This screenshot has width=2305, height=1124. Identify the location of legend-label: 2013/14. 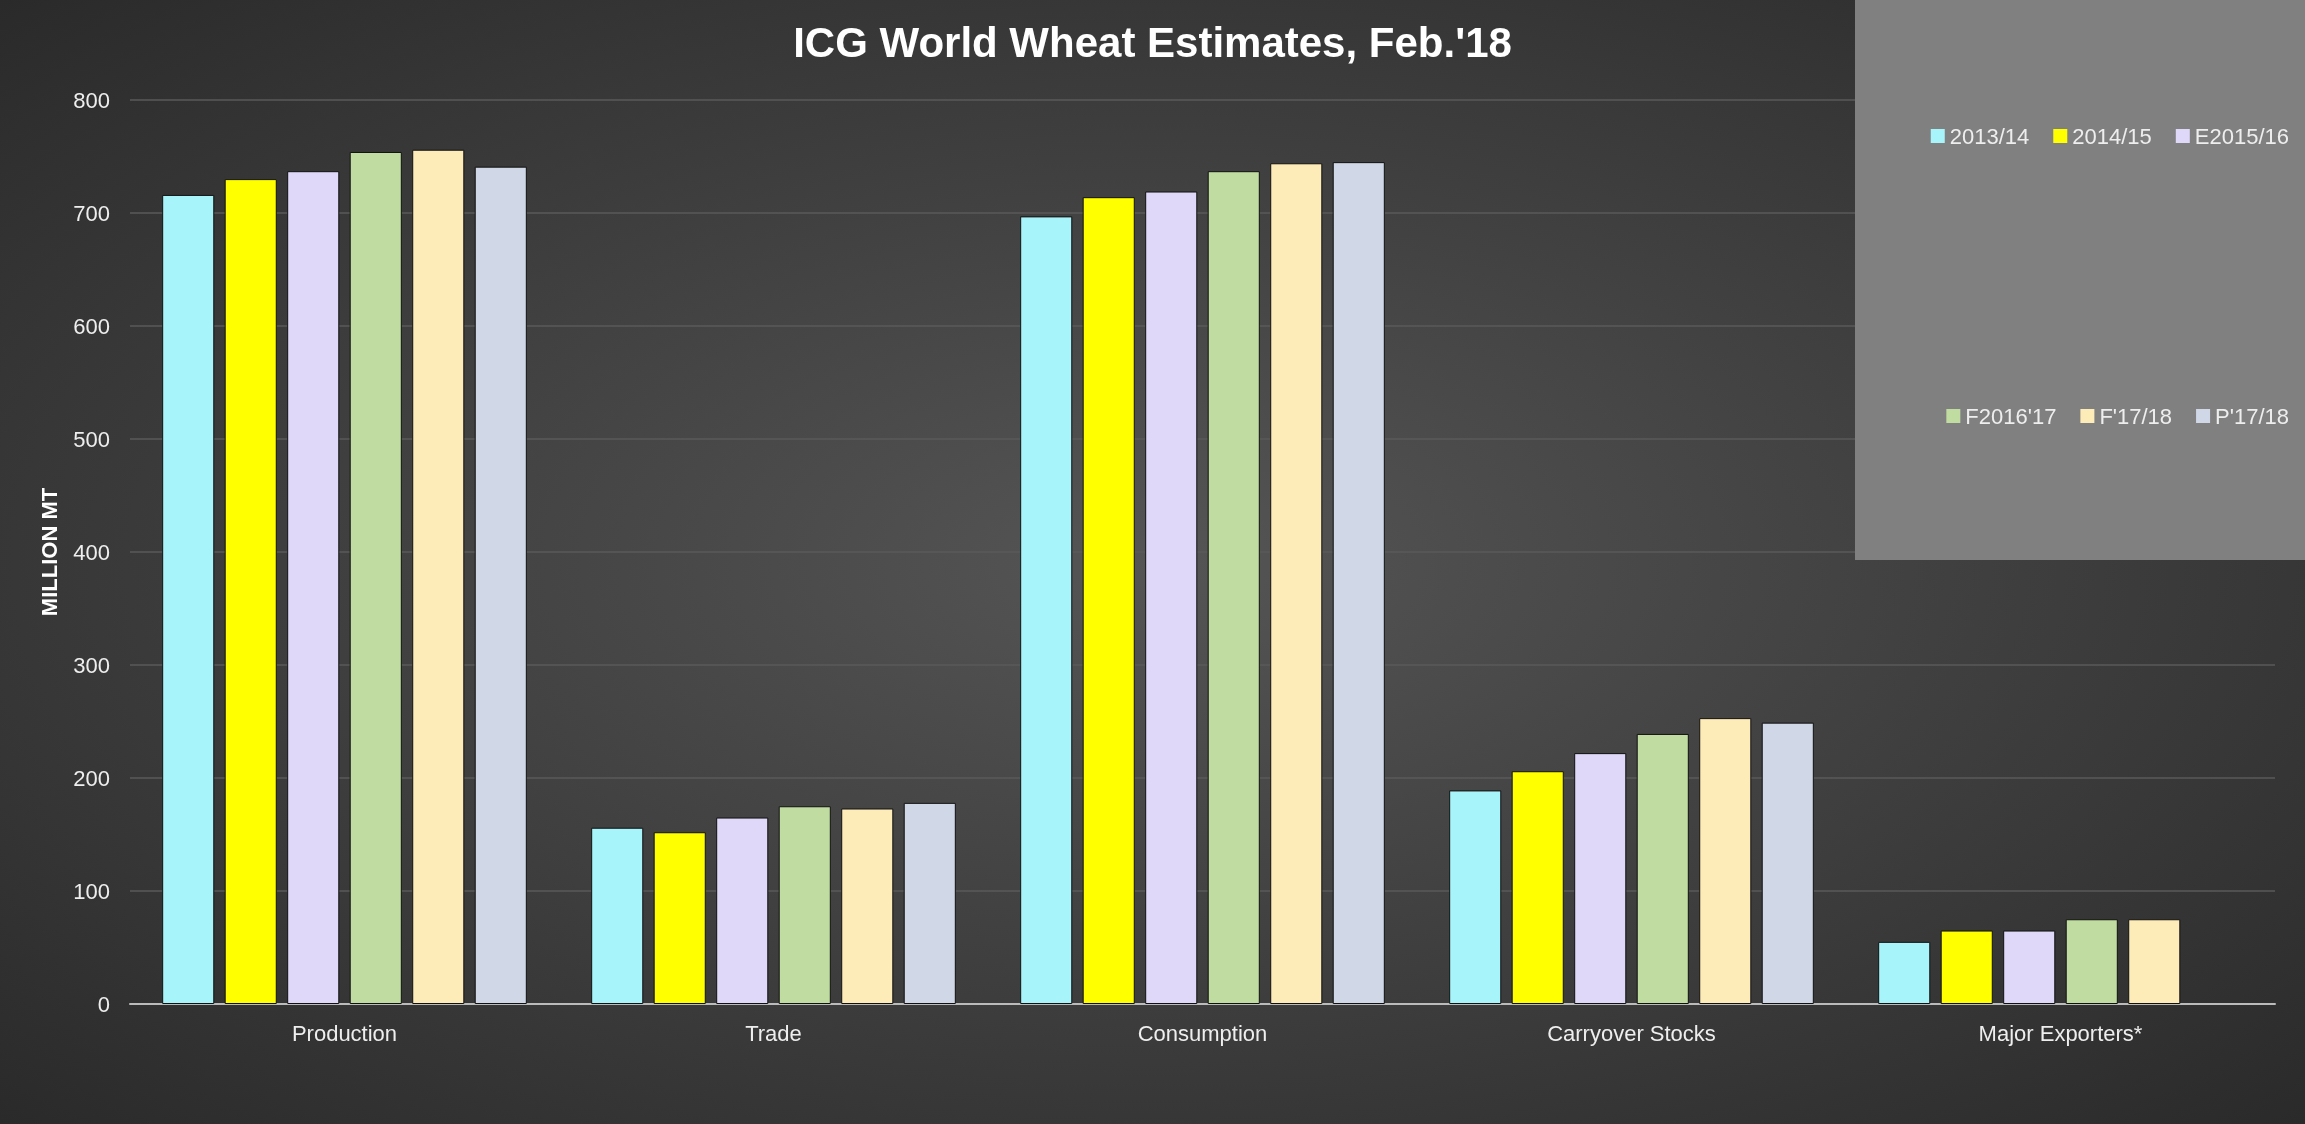
(1989, 136).